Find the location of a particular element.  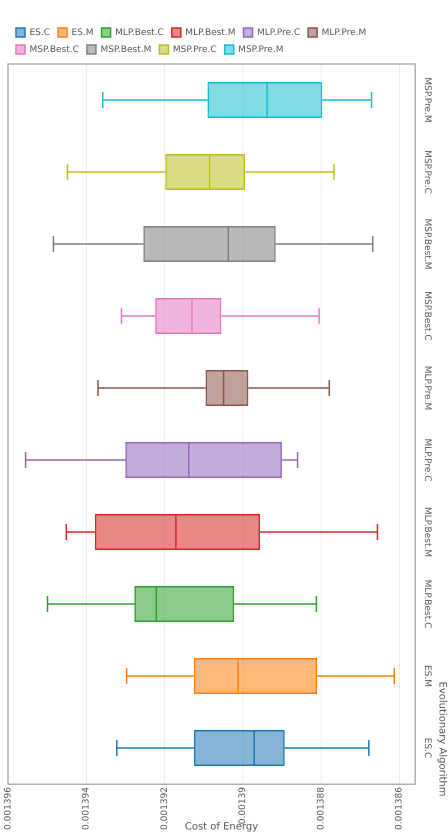

y-tick-label: ES.C is located at coordinates (427, 748).